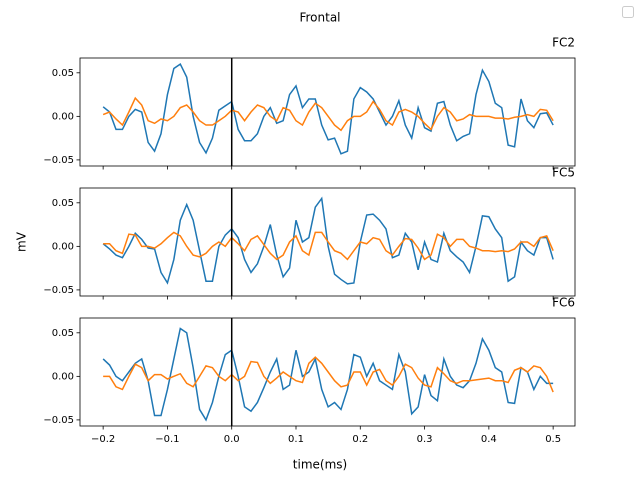 This screenshot has height=480, width=640. What do you see at coordinates (296, 439) in the screenshot?
I see `x-tick-label: 0.1` at bounding box center [296, 439].